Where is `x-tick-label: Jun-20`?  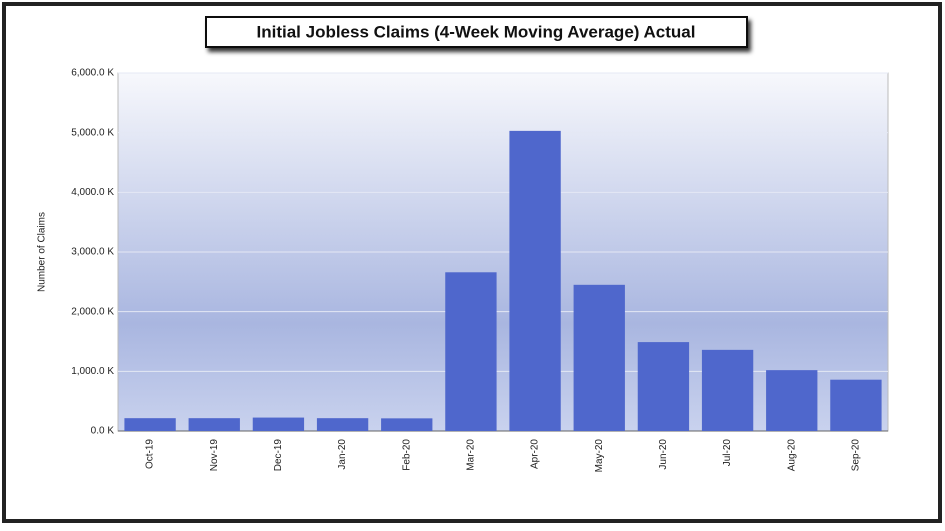
x-tick-label: Jun-20 is located at coordinates (663, 454).